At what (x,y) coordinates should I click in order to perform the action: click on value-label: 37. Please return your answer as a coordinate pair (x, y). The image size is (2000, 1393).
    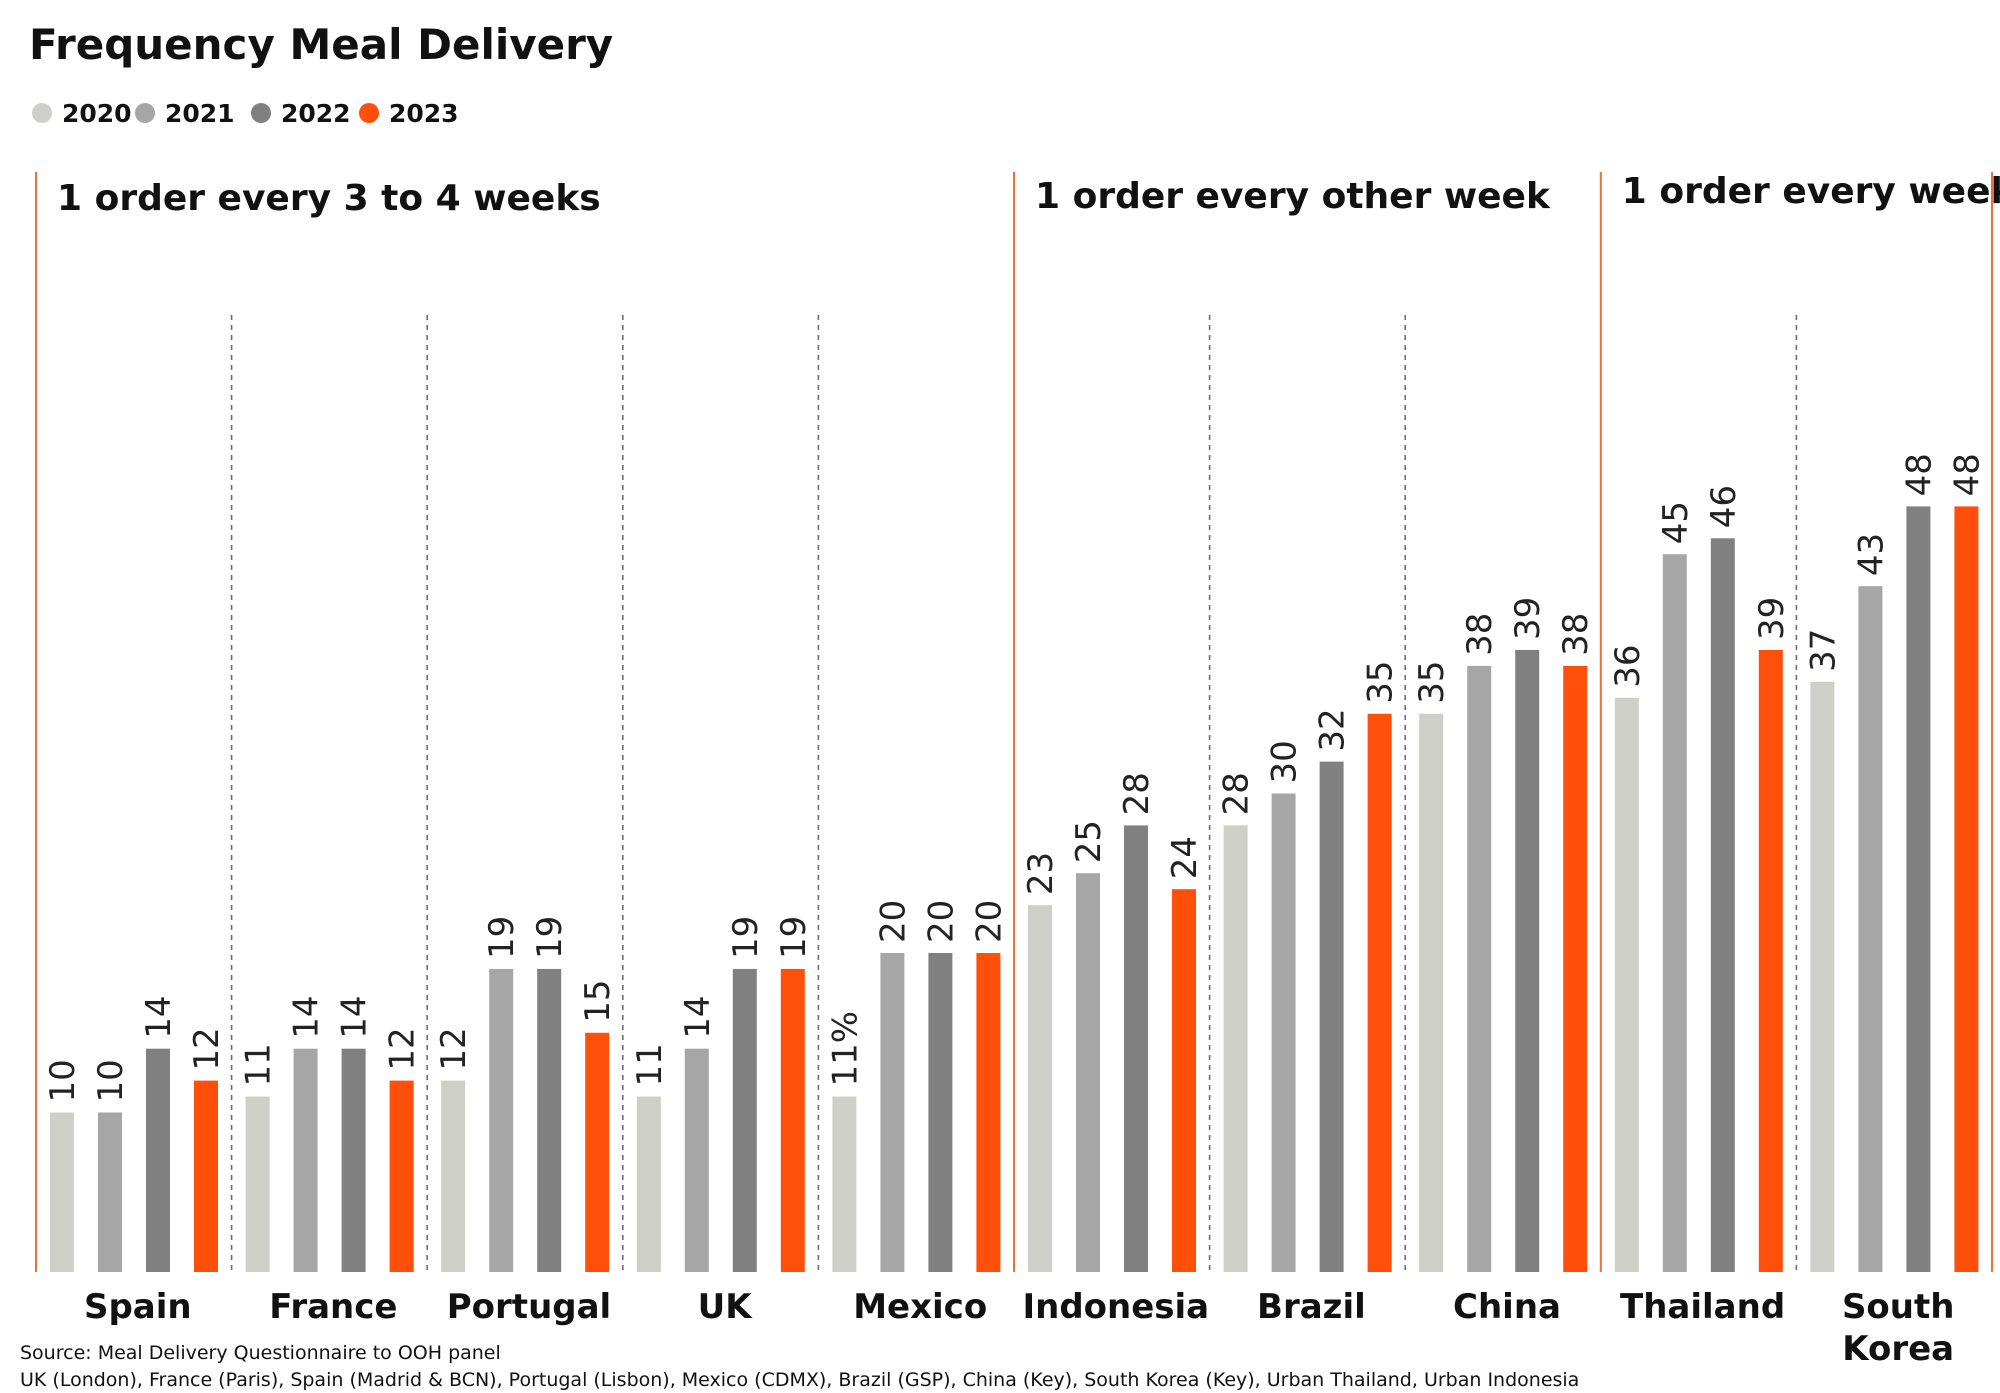
    Looking at the image, I should click on (1823, 650).